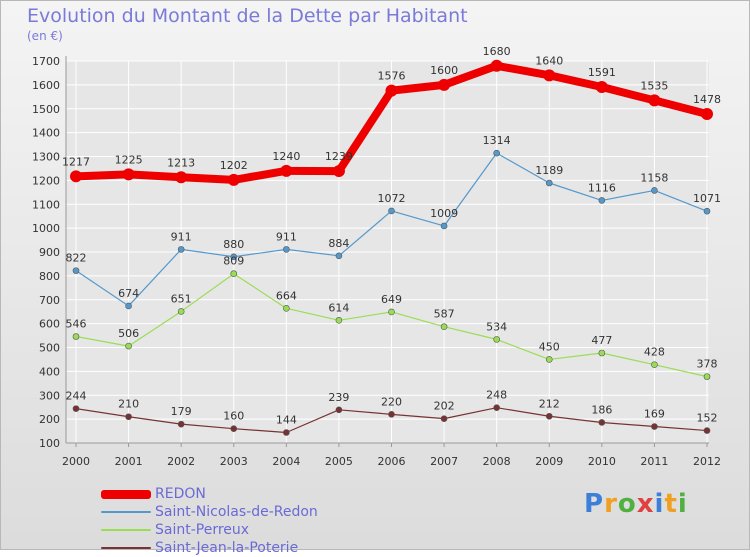 The height and width of the screenshot is (557, 750). I want to click on data-label: 1576, so click(392, 76).